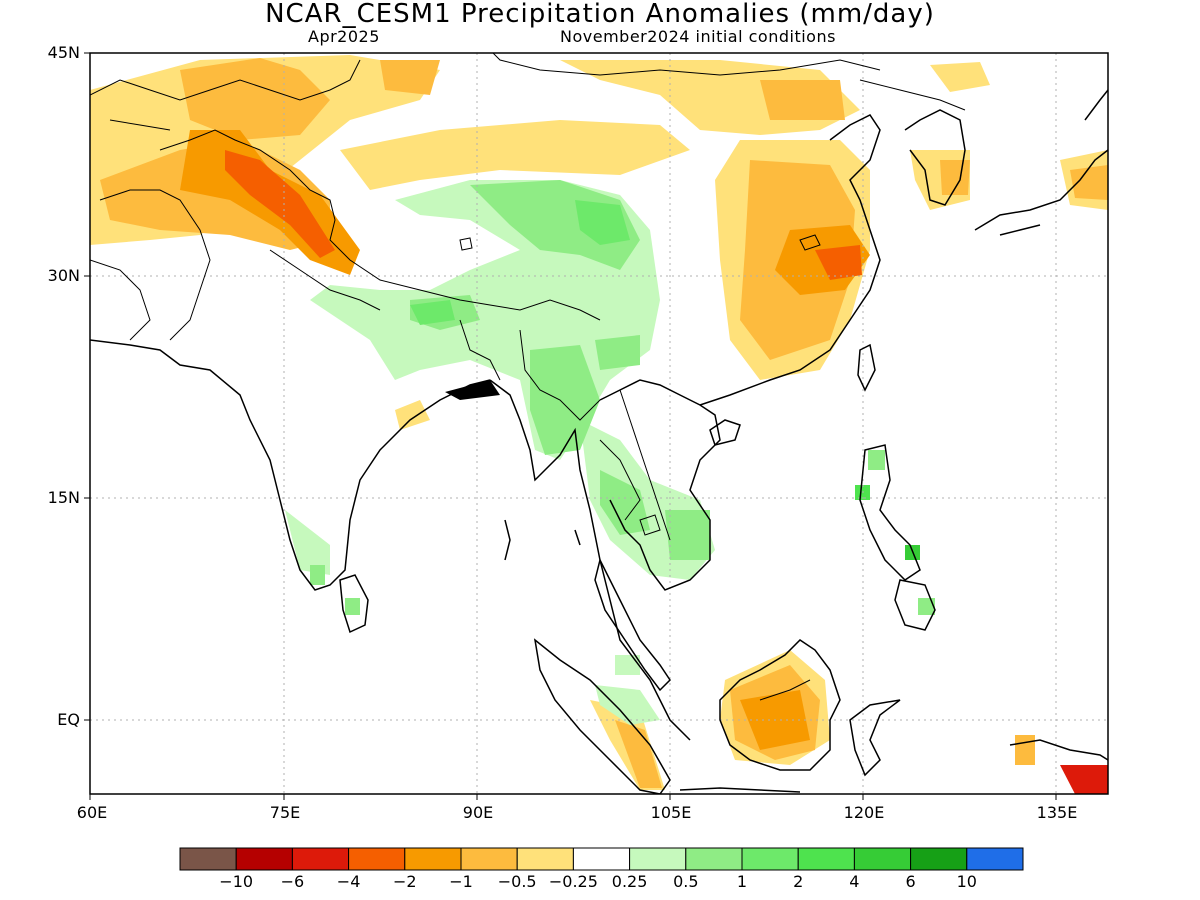  What do you see at coordinates (87, 386) in the screenshot?
I see `latitude-ticks` at bounding box center [87, 386].